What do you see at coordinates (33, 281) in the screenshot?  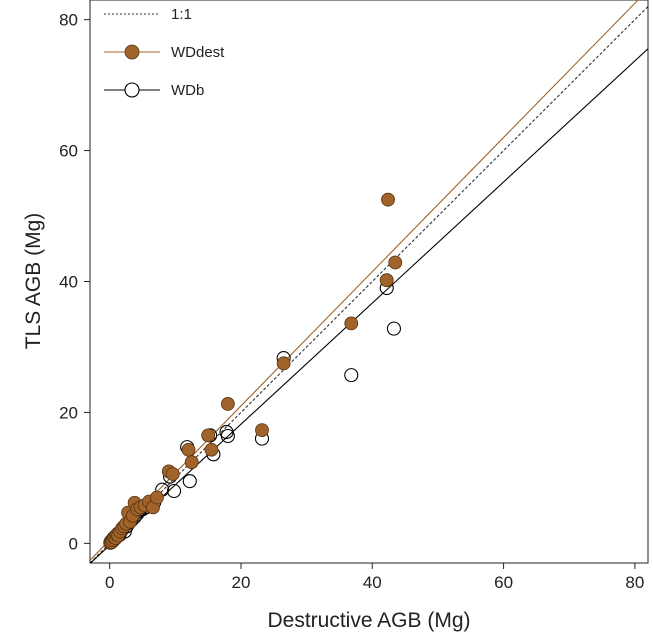 I see `y-axis-title: TLS AGB (Mg)` at bounding box center [33, 281].